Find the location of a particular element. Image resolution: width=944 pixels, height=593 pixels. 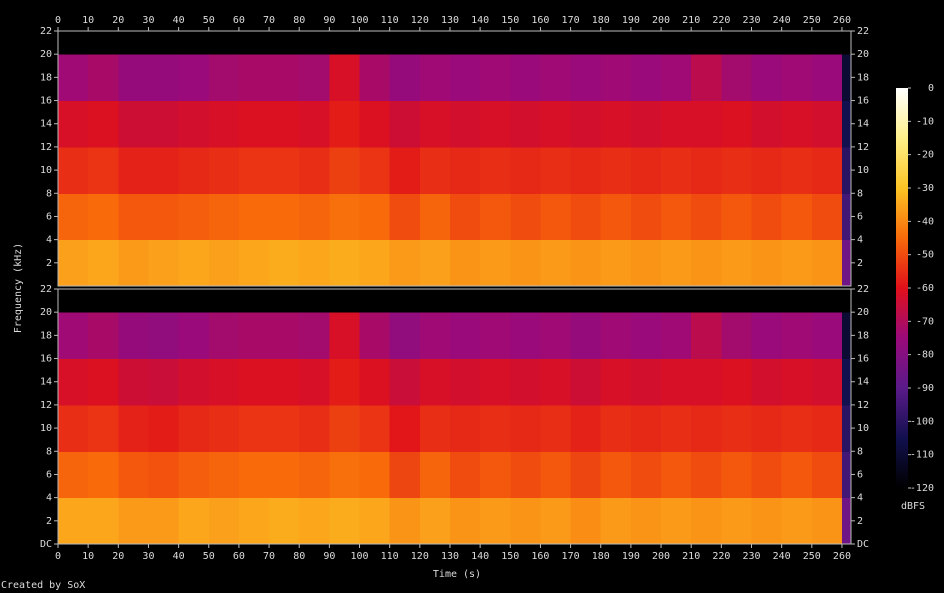

y-tick-label-left: 18 is located at coordinates (46, 335).